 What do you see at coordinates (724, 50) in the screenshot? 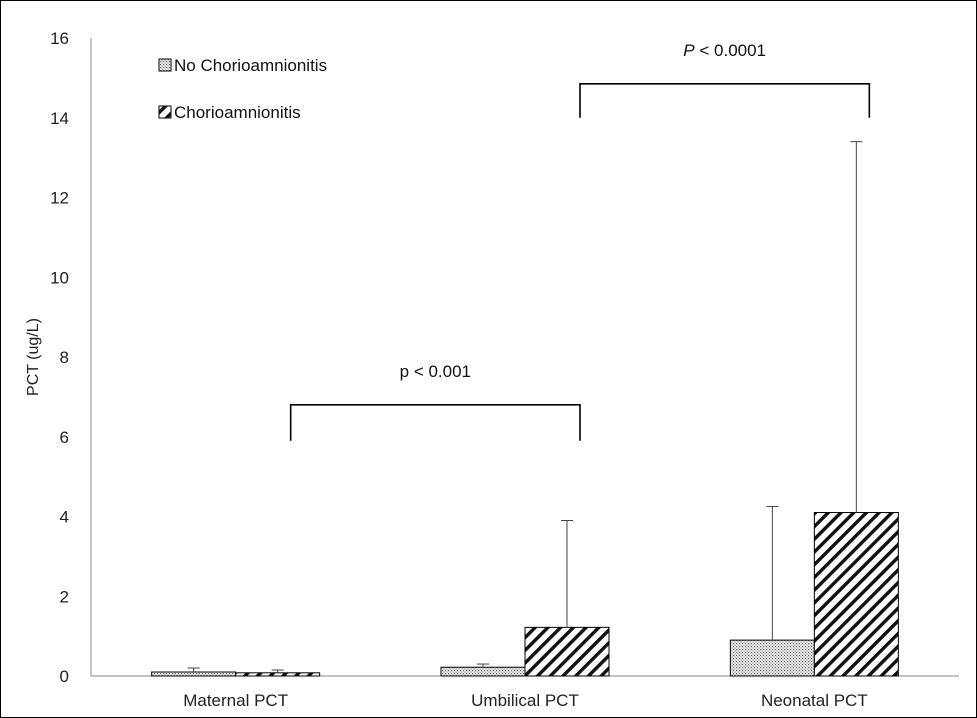
I see `significance-label: P < 0.0001` at bounding box center [724, 50].